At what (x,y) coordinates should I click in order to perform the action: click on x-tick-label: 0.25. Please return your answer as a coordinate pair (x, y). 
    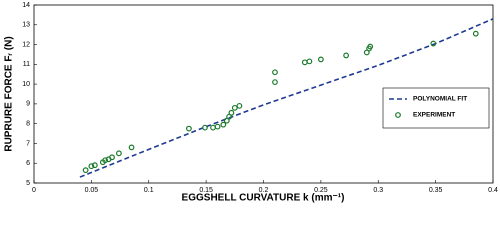
    Looking at the image, I should click on (321, 190).